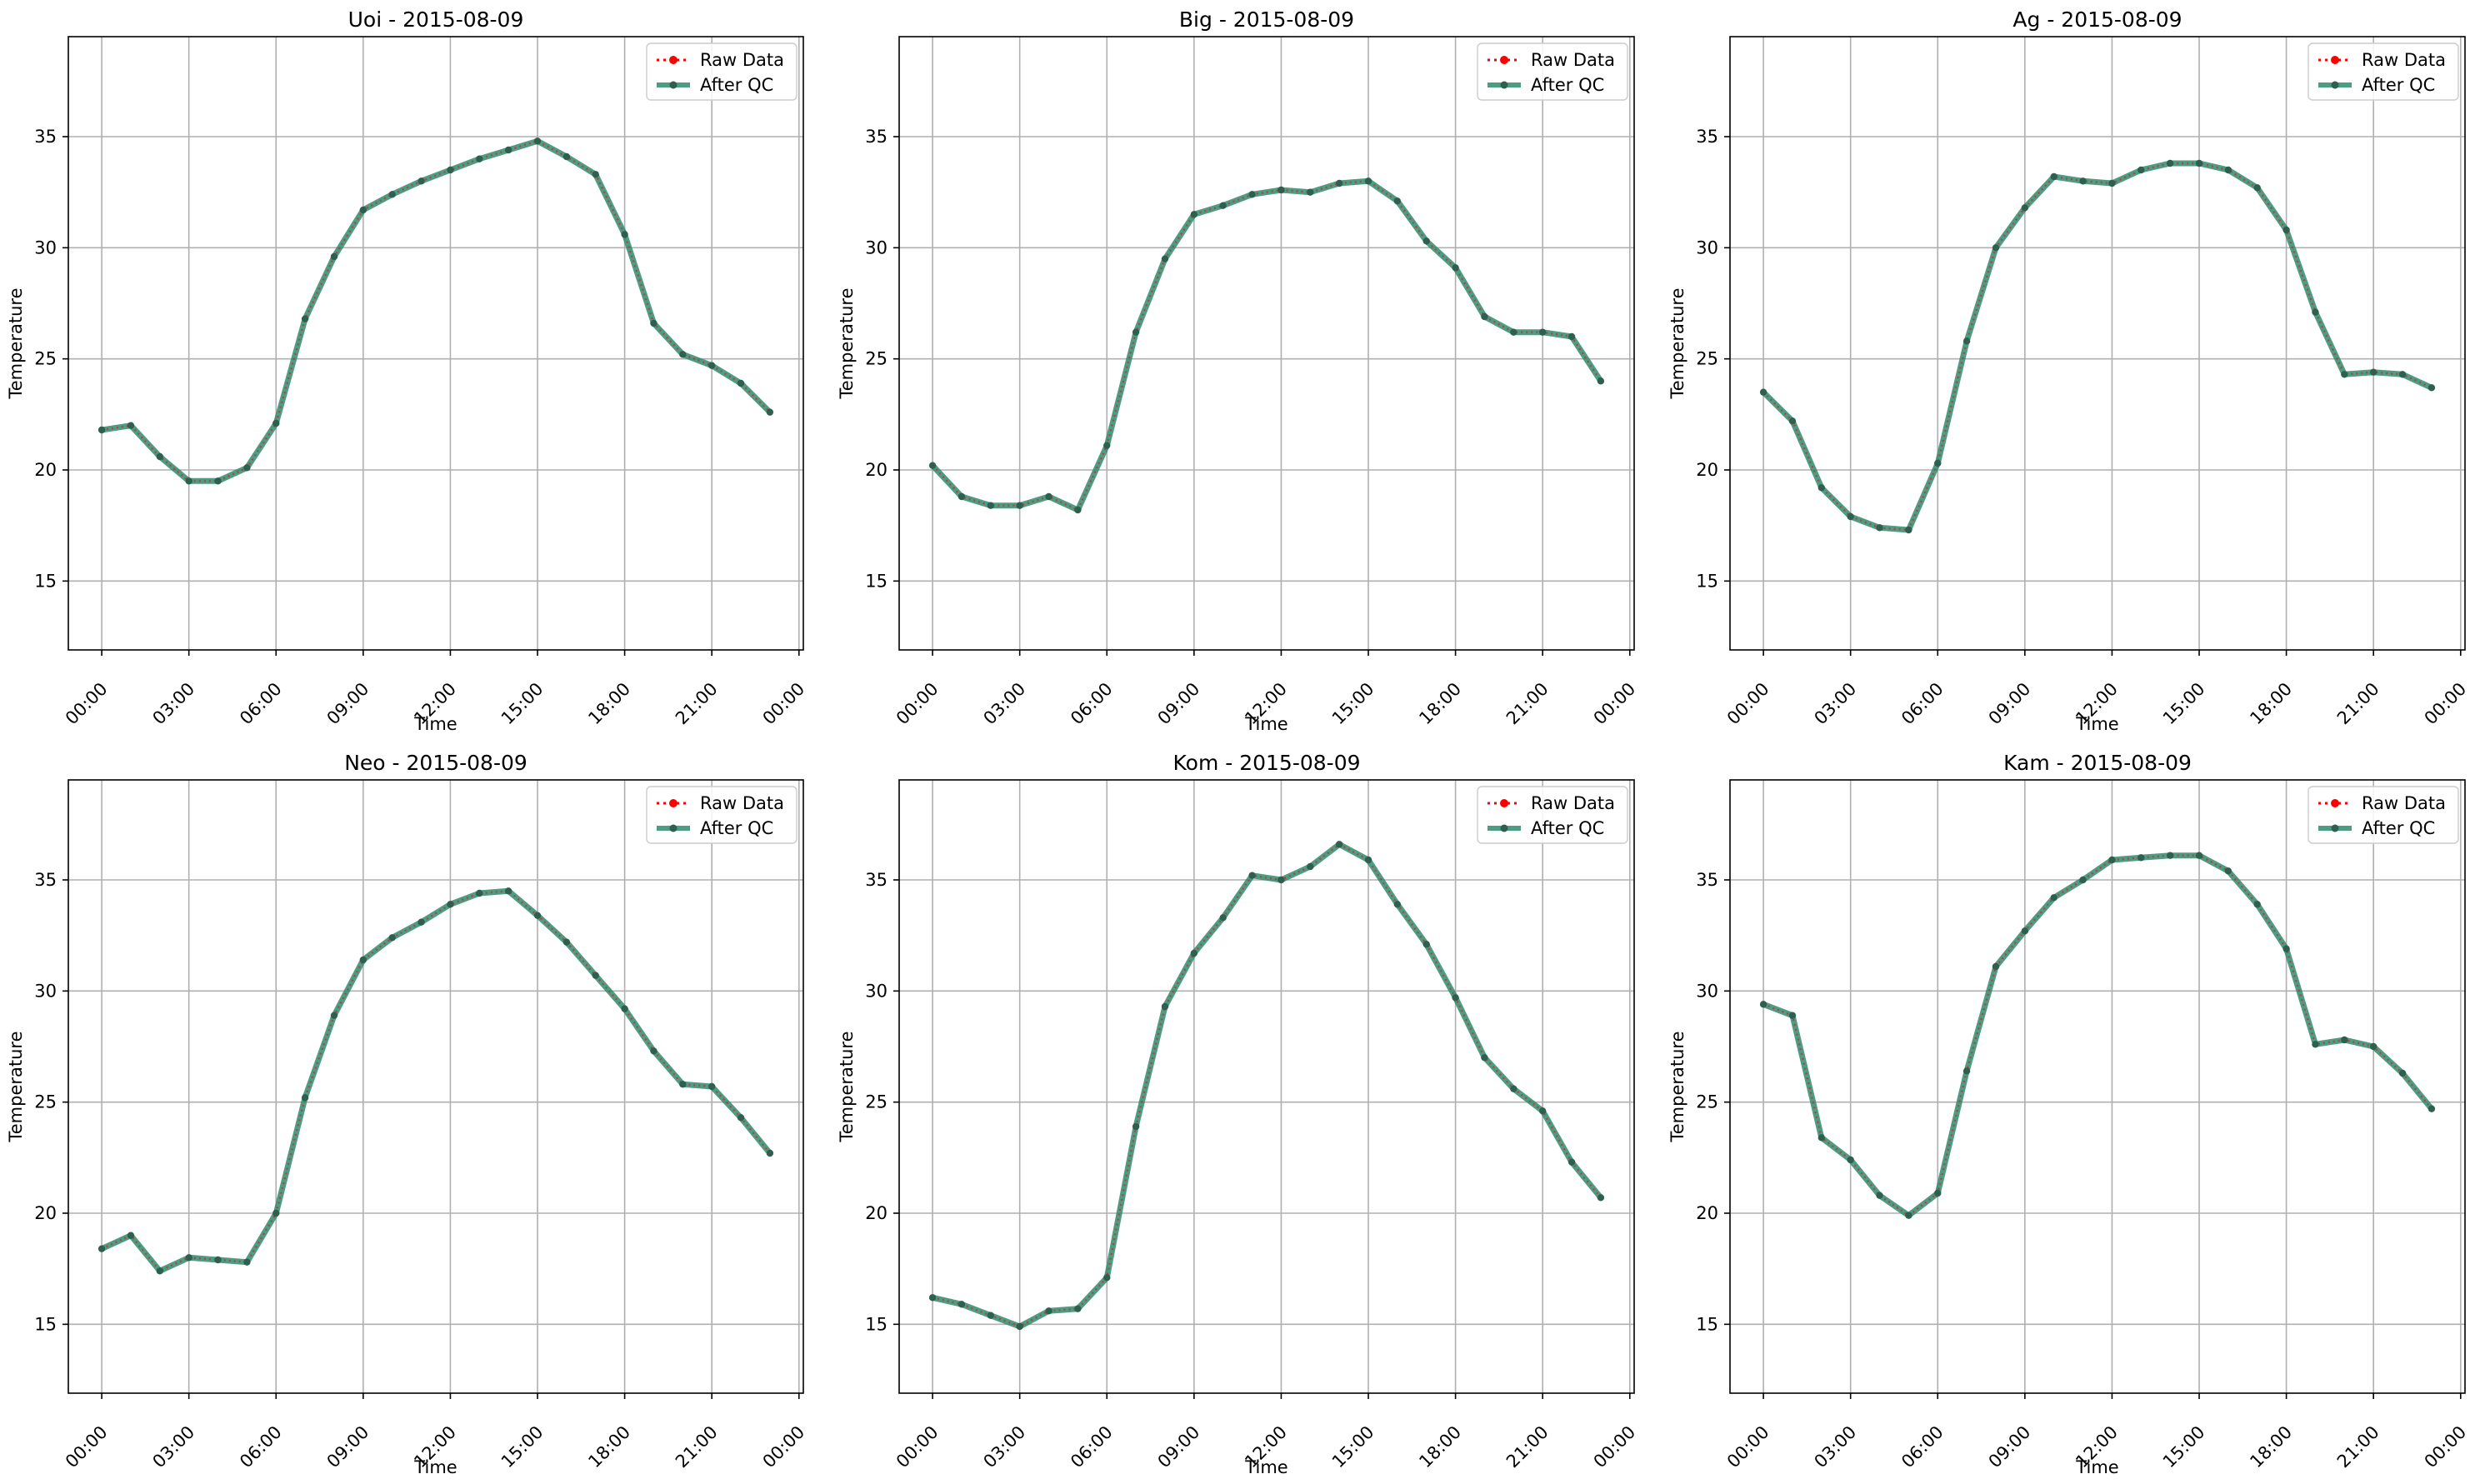 Image resolution: width=2485 pixels, height=1484 pixels. Describe the element at coordinates (876, 1324) in the screenshot. I see `y-tick-label: 15` at that location.